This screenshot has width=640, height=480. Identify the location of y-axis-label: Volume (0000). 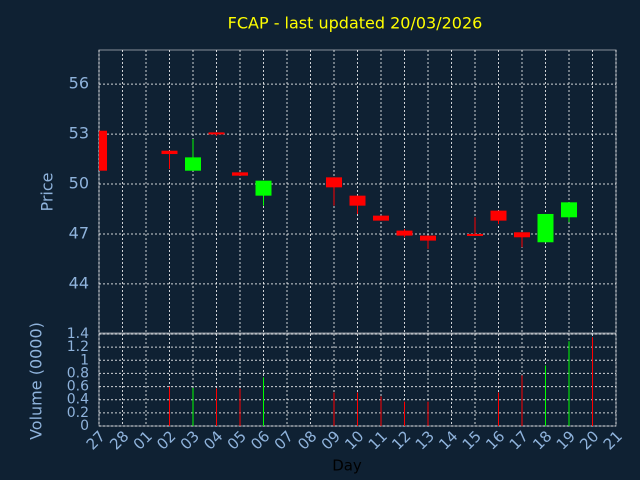
(36, 381).